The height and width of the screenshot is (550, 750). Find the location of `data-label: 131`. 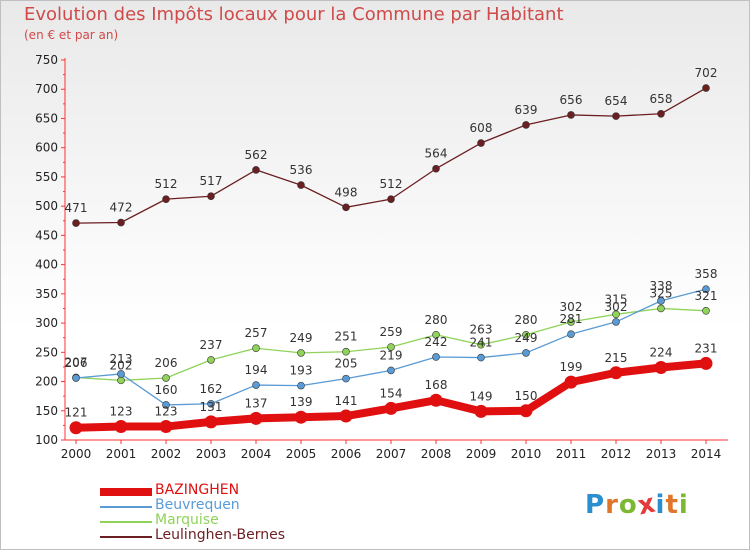

data-label: 131 is located at coordinates (211, 407).